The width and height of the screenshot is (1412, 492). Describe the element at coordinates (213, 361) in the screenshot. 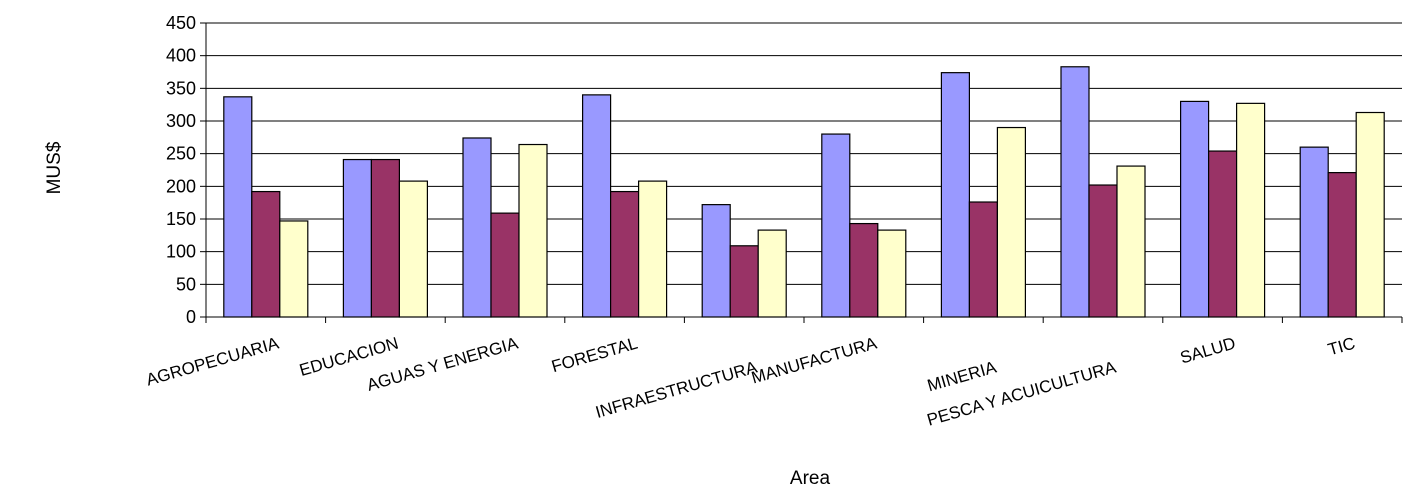

I see `x-tick-label: AGROPECUARIA` at that location.